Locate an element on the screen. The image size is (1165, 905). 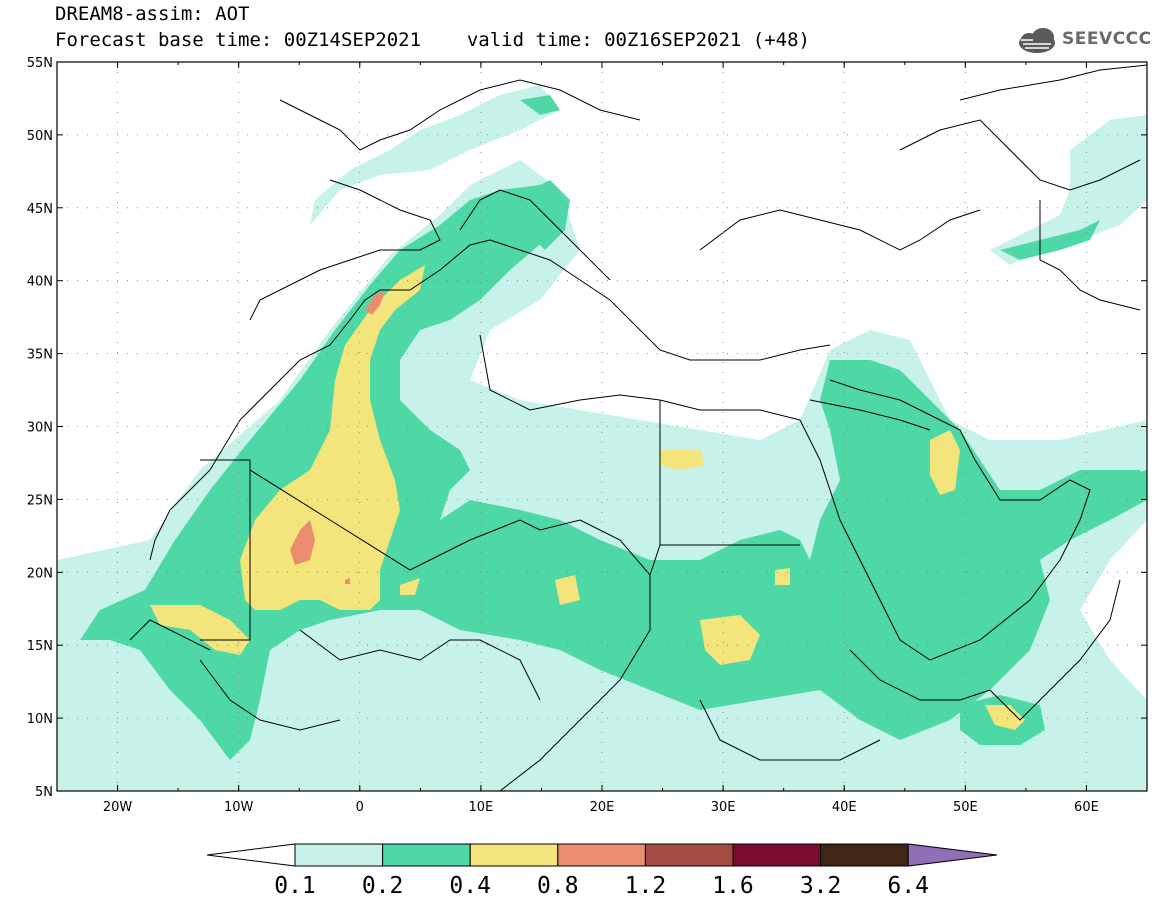
map-title: DREAM8-assim: AOT is located at coordinates (152, 14).